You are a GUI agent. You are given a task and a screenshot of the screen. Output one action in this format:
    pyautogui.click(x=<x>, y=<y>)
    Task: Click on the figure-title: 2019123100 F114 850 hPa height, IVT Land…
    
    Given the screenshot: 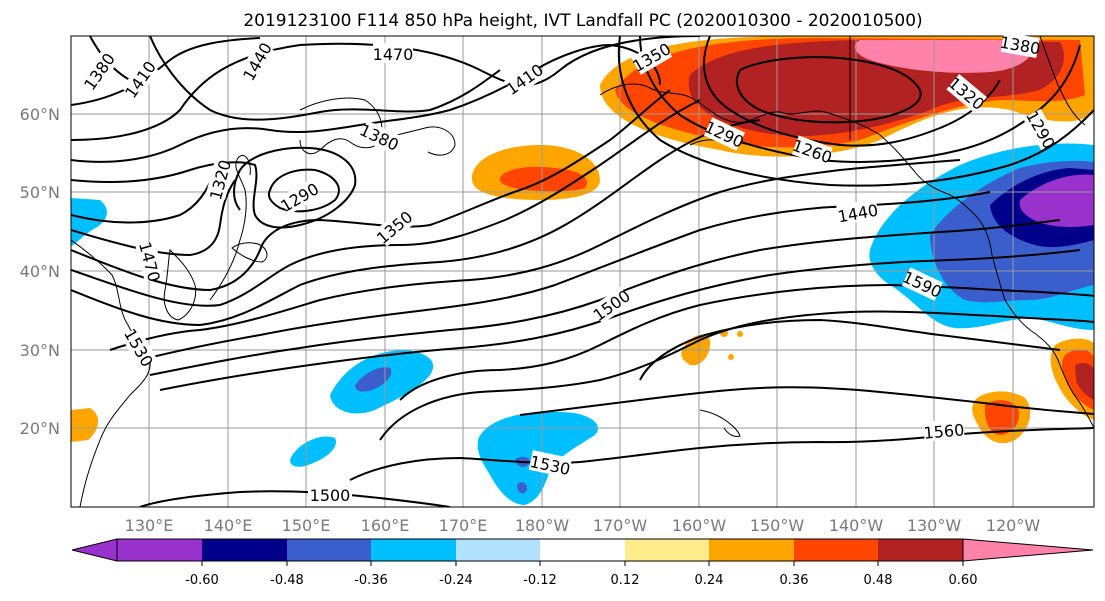 What is the action you would take?
    pyautogui.click(x=582, y=21)
    